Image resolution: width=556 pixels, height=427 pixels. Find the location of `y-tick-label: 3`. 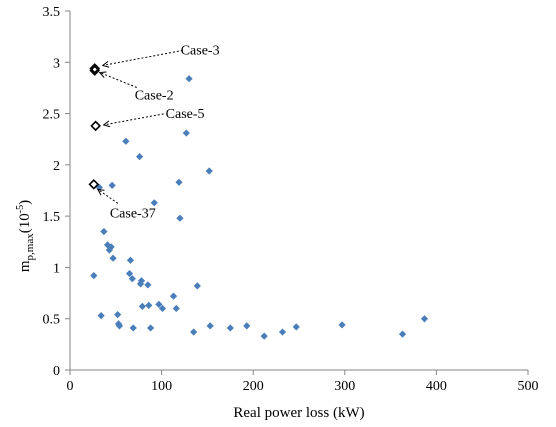

y-tick-label: 3 is located at coordinates (56, 63).